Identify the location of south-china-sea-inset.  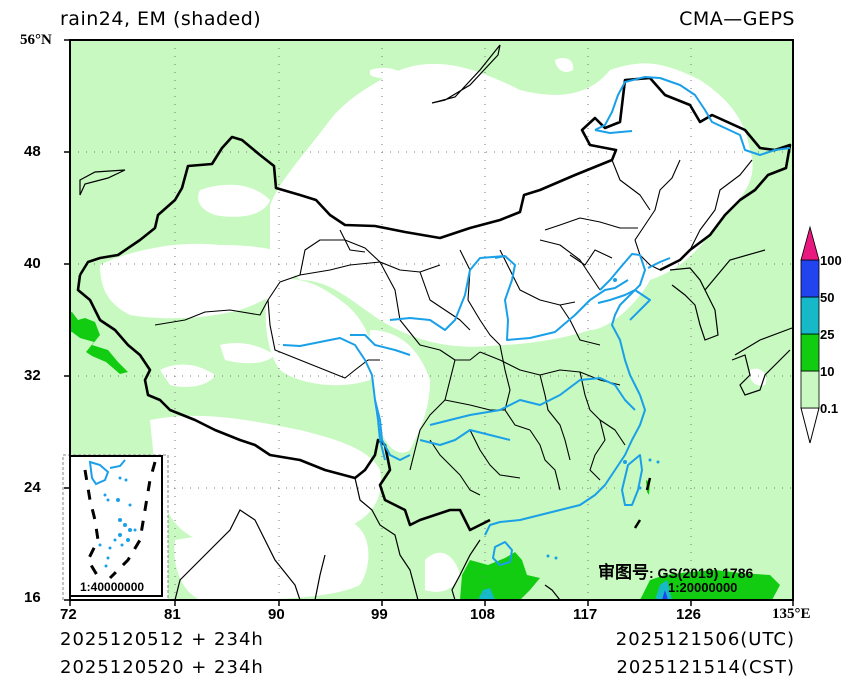
(115, 527).